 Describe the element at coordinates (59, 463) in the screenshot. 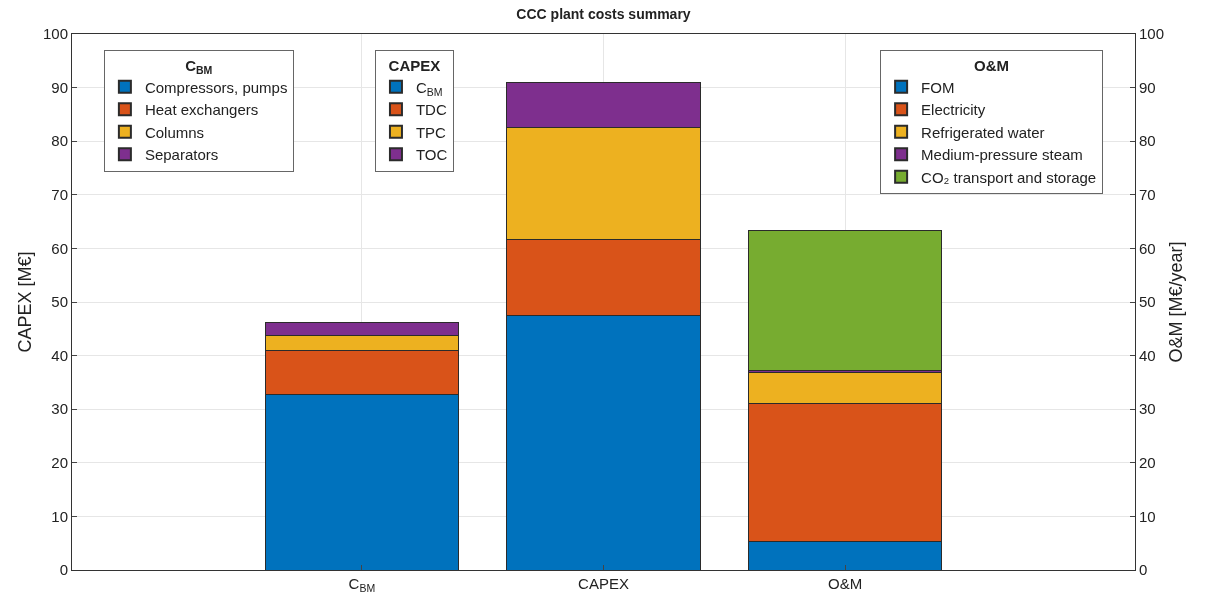

I see `y-tick-label: 20` at that location.